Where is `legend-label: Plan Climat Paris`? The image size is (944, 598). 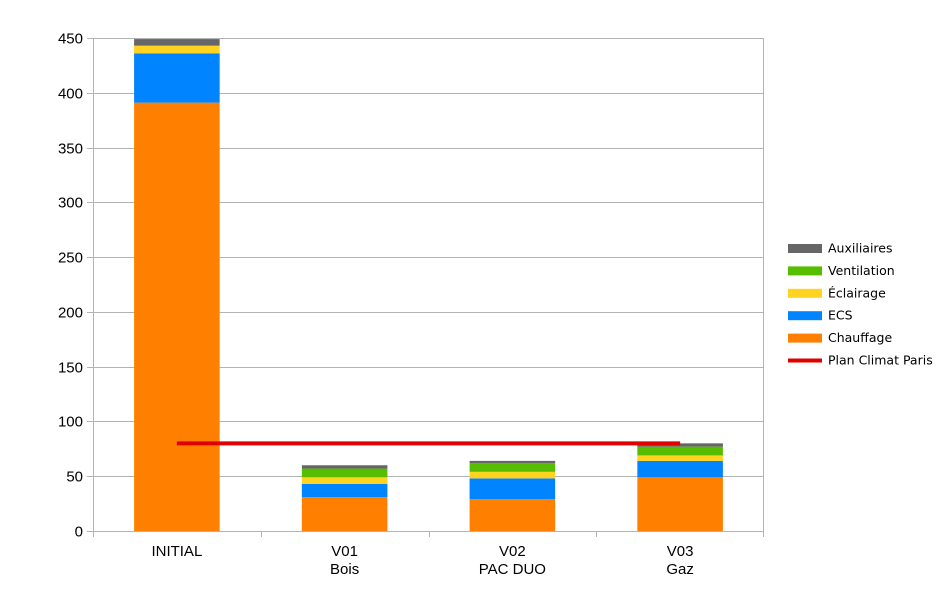
legend-label: Plan Climat Paris is located at coordinates (880, 360).